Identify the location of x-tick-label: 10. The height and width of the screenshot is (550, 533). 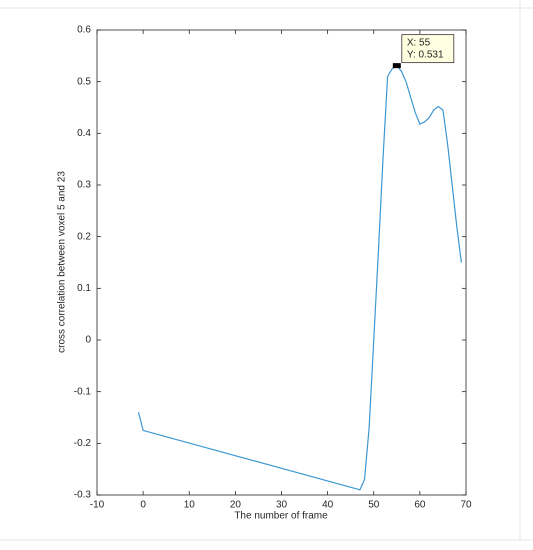
(190, 505).